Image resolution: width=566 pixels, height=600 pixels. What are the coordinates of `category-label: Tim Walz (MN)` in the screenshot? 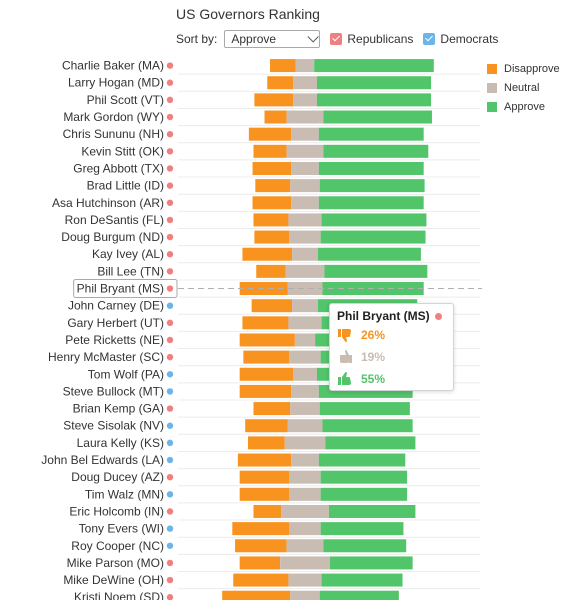 It's located at (124, 494).